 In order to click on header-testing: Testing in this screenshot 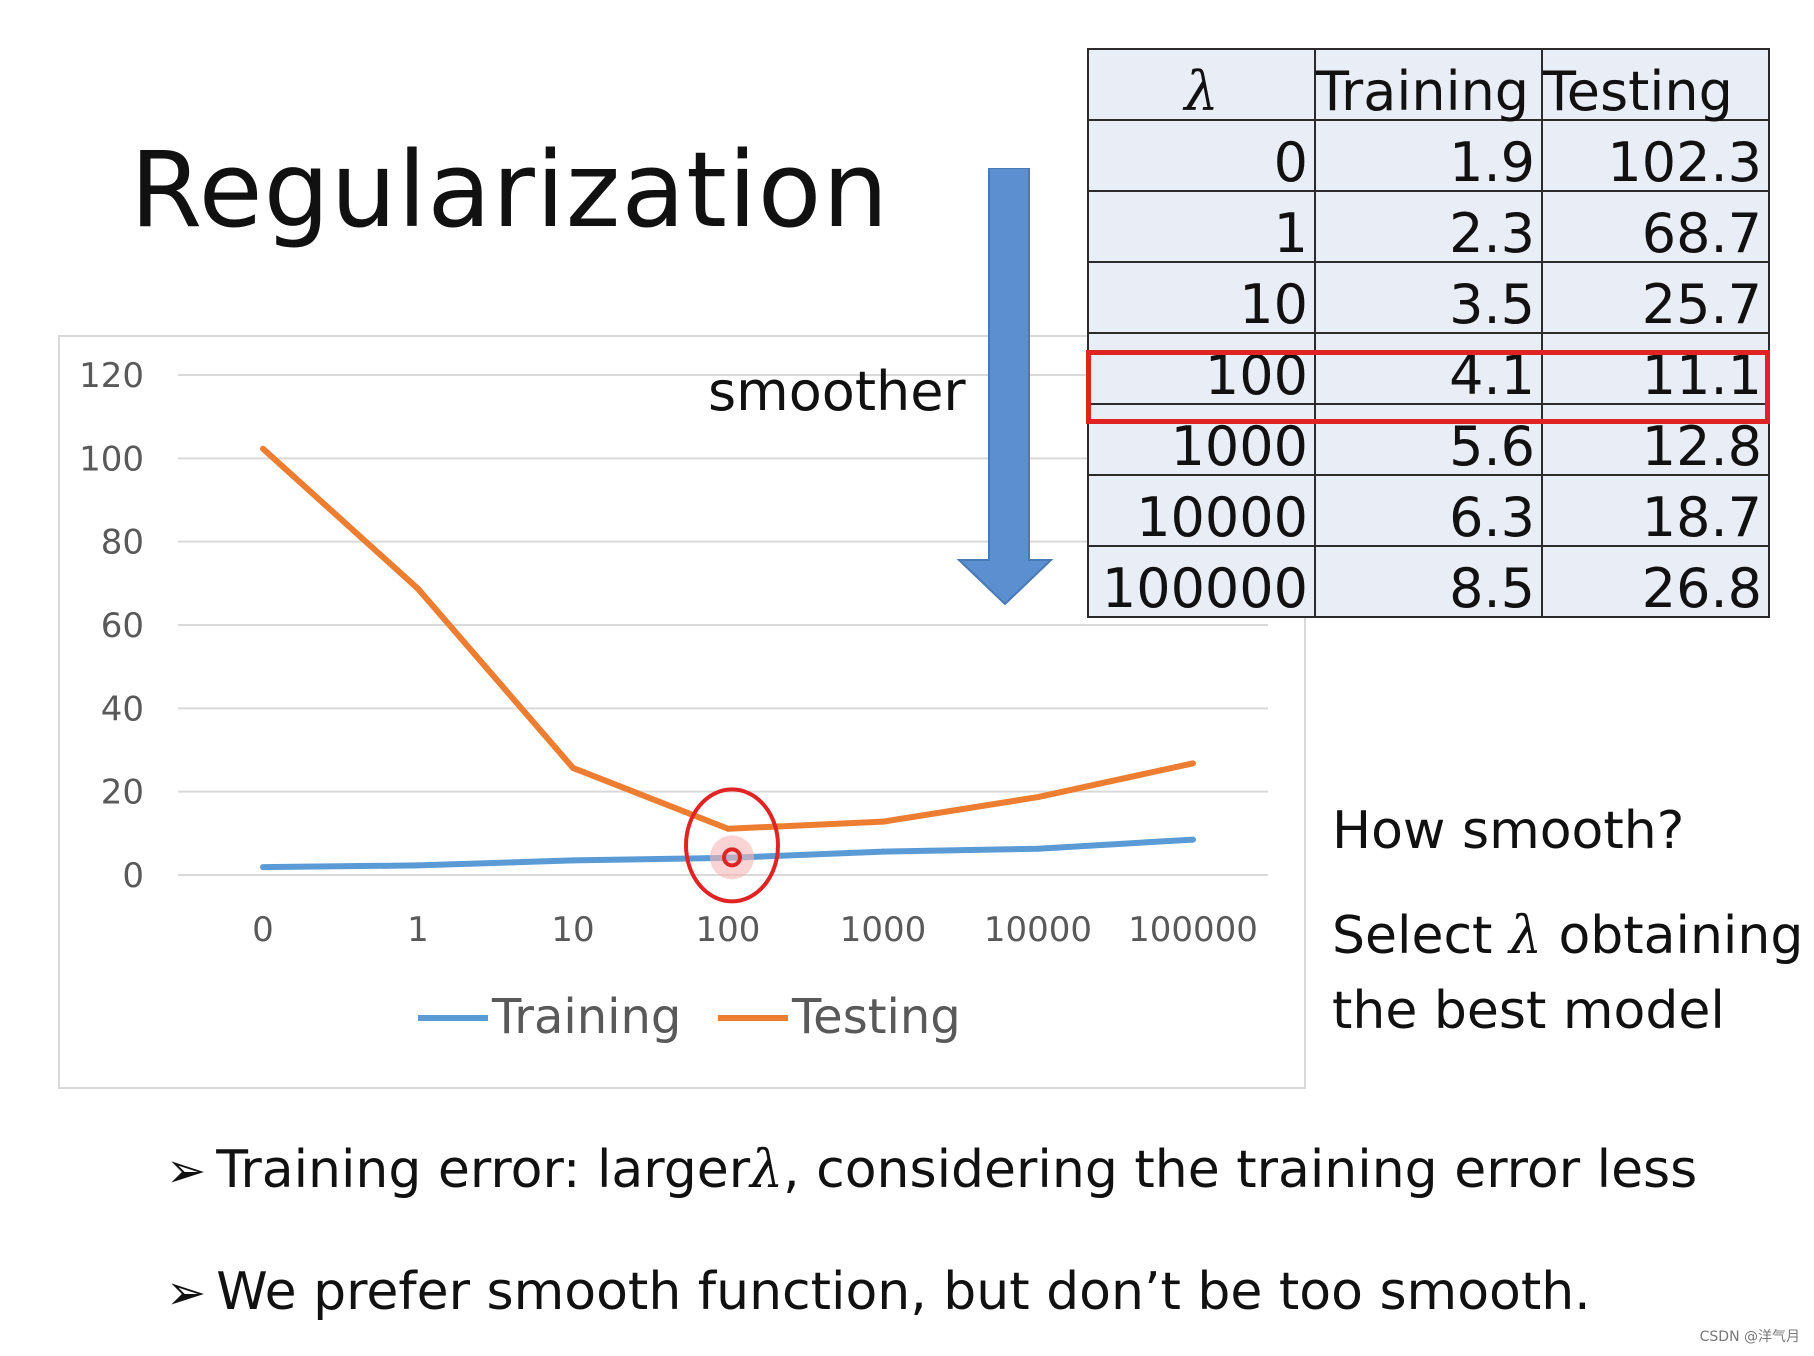, I will do `click(1655, 84)`.